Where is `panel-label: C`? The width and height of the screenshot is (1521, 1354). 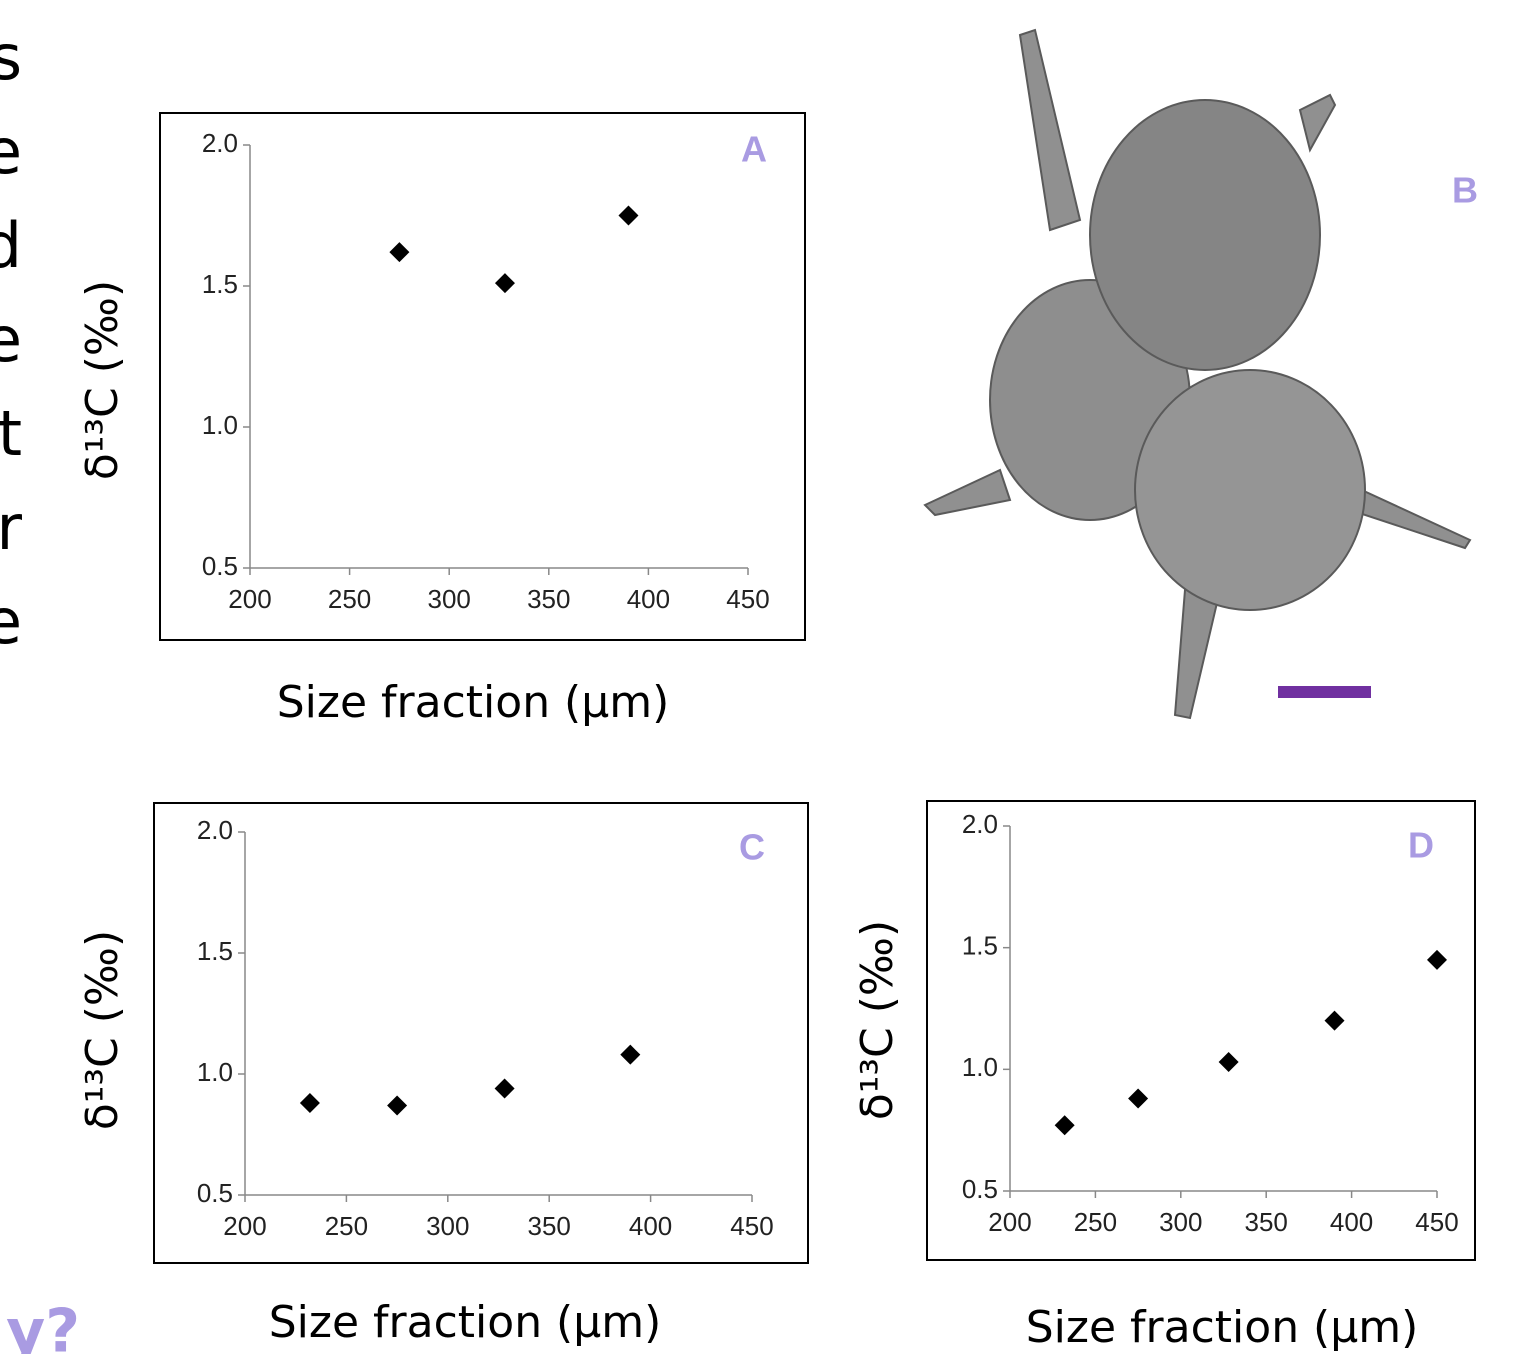 panel-label: C is located at coordinates (752, 847).